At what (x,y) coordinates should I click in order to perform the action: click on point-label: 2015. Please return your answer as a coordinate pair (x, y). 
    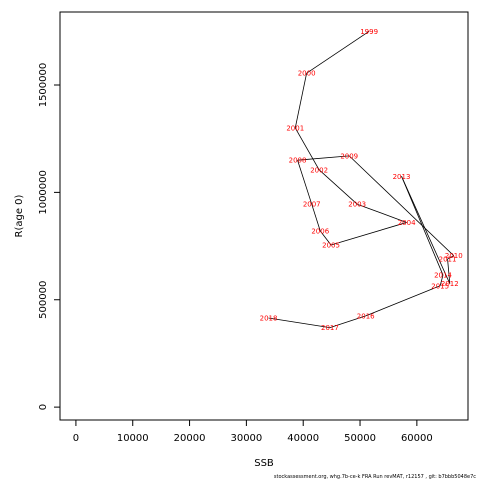
    Looking at the image, I should click on (440, 286).